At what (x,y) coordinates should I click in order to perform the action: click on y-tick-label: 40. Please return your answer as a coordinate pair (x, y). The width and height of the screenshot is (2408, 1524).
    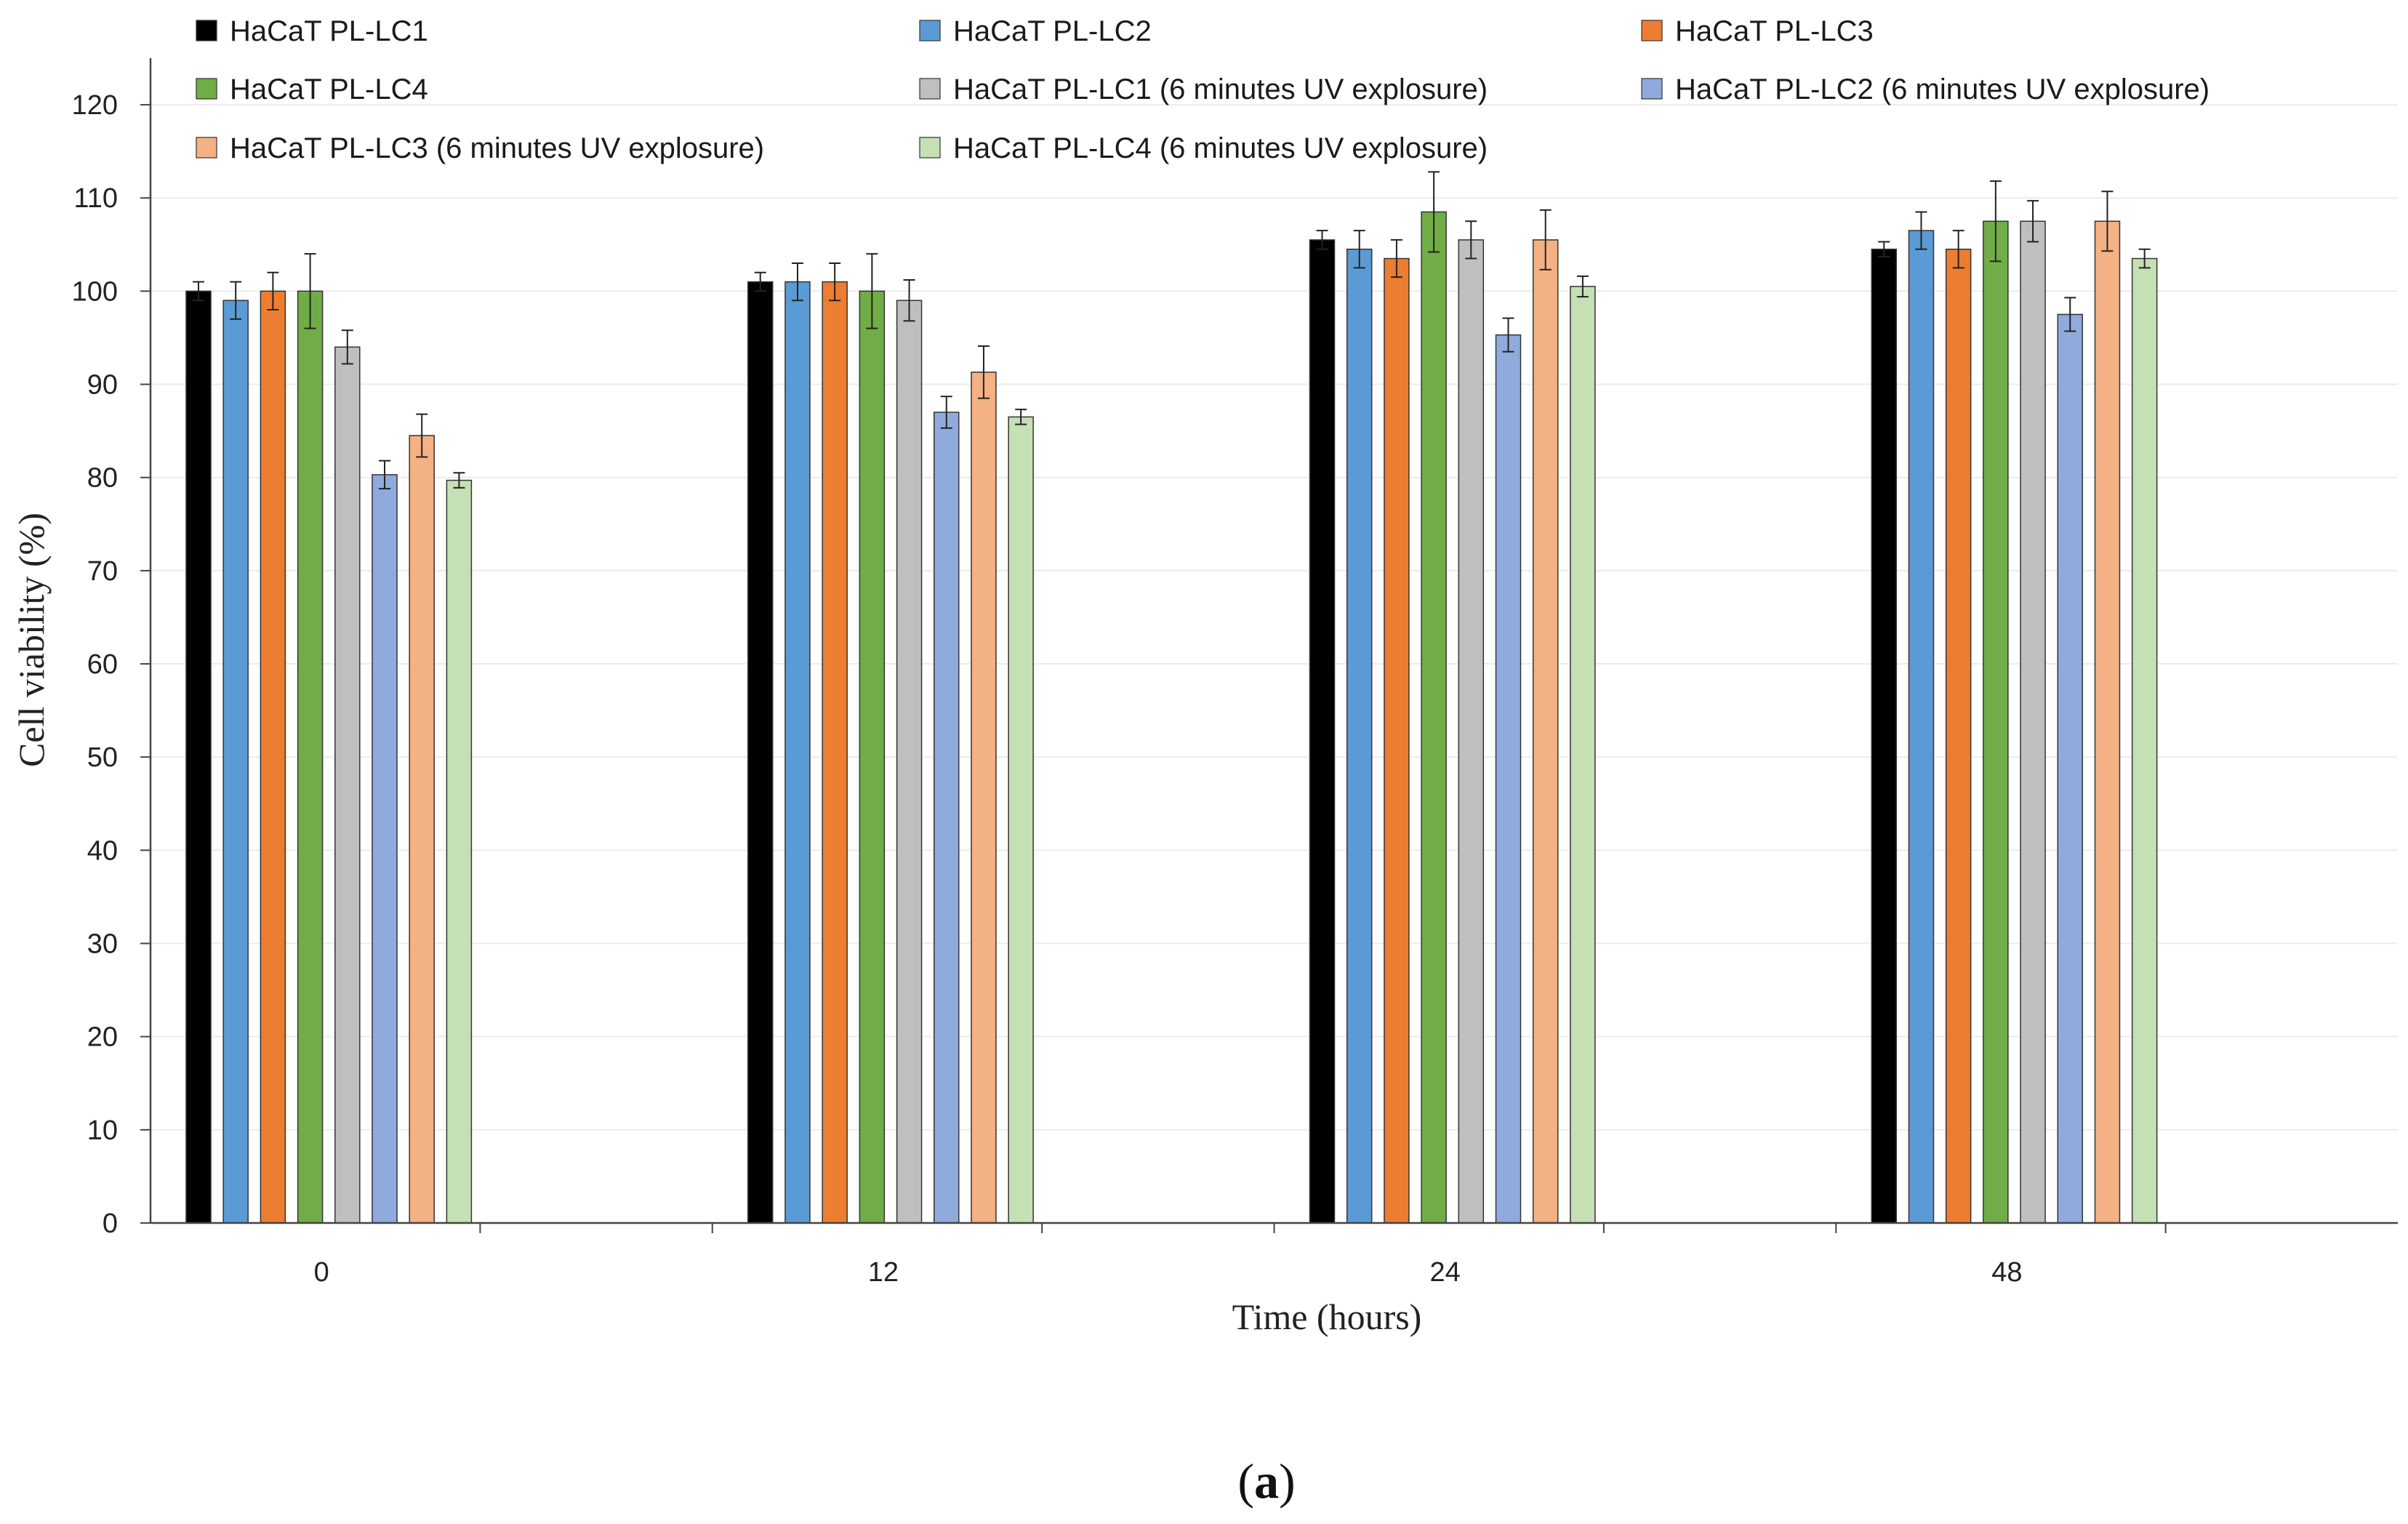
    Looking at the image, I should click on (102, 850).